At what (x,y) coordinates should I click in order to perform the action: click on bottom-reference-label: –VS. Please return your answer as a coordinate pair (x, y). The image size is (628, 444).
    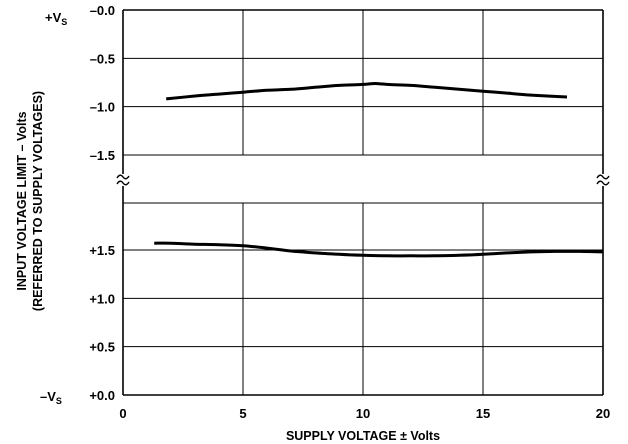
    Looking at the image, I should click on (51, 397).